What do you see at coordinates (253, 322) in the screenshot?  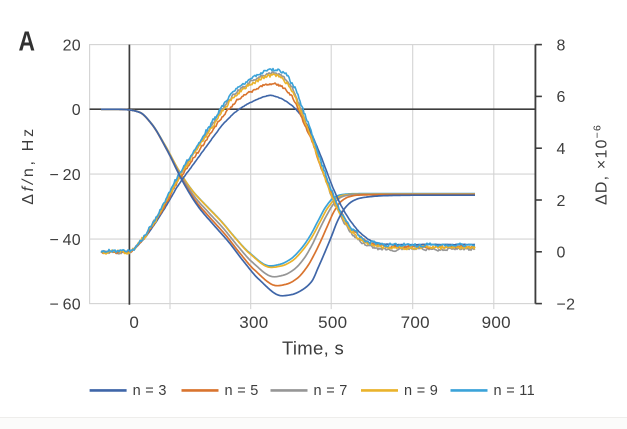 I see `svg-text: 300` at bounding box center [253, 322].